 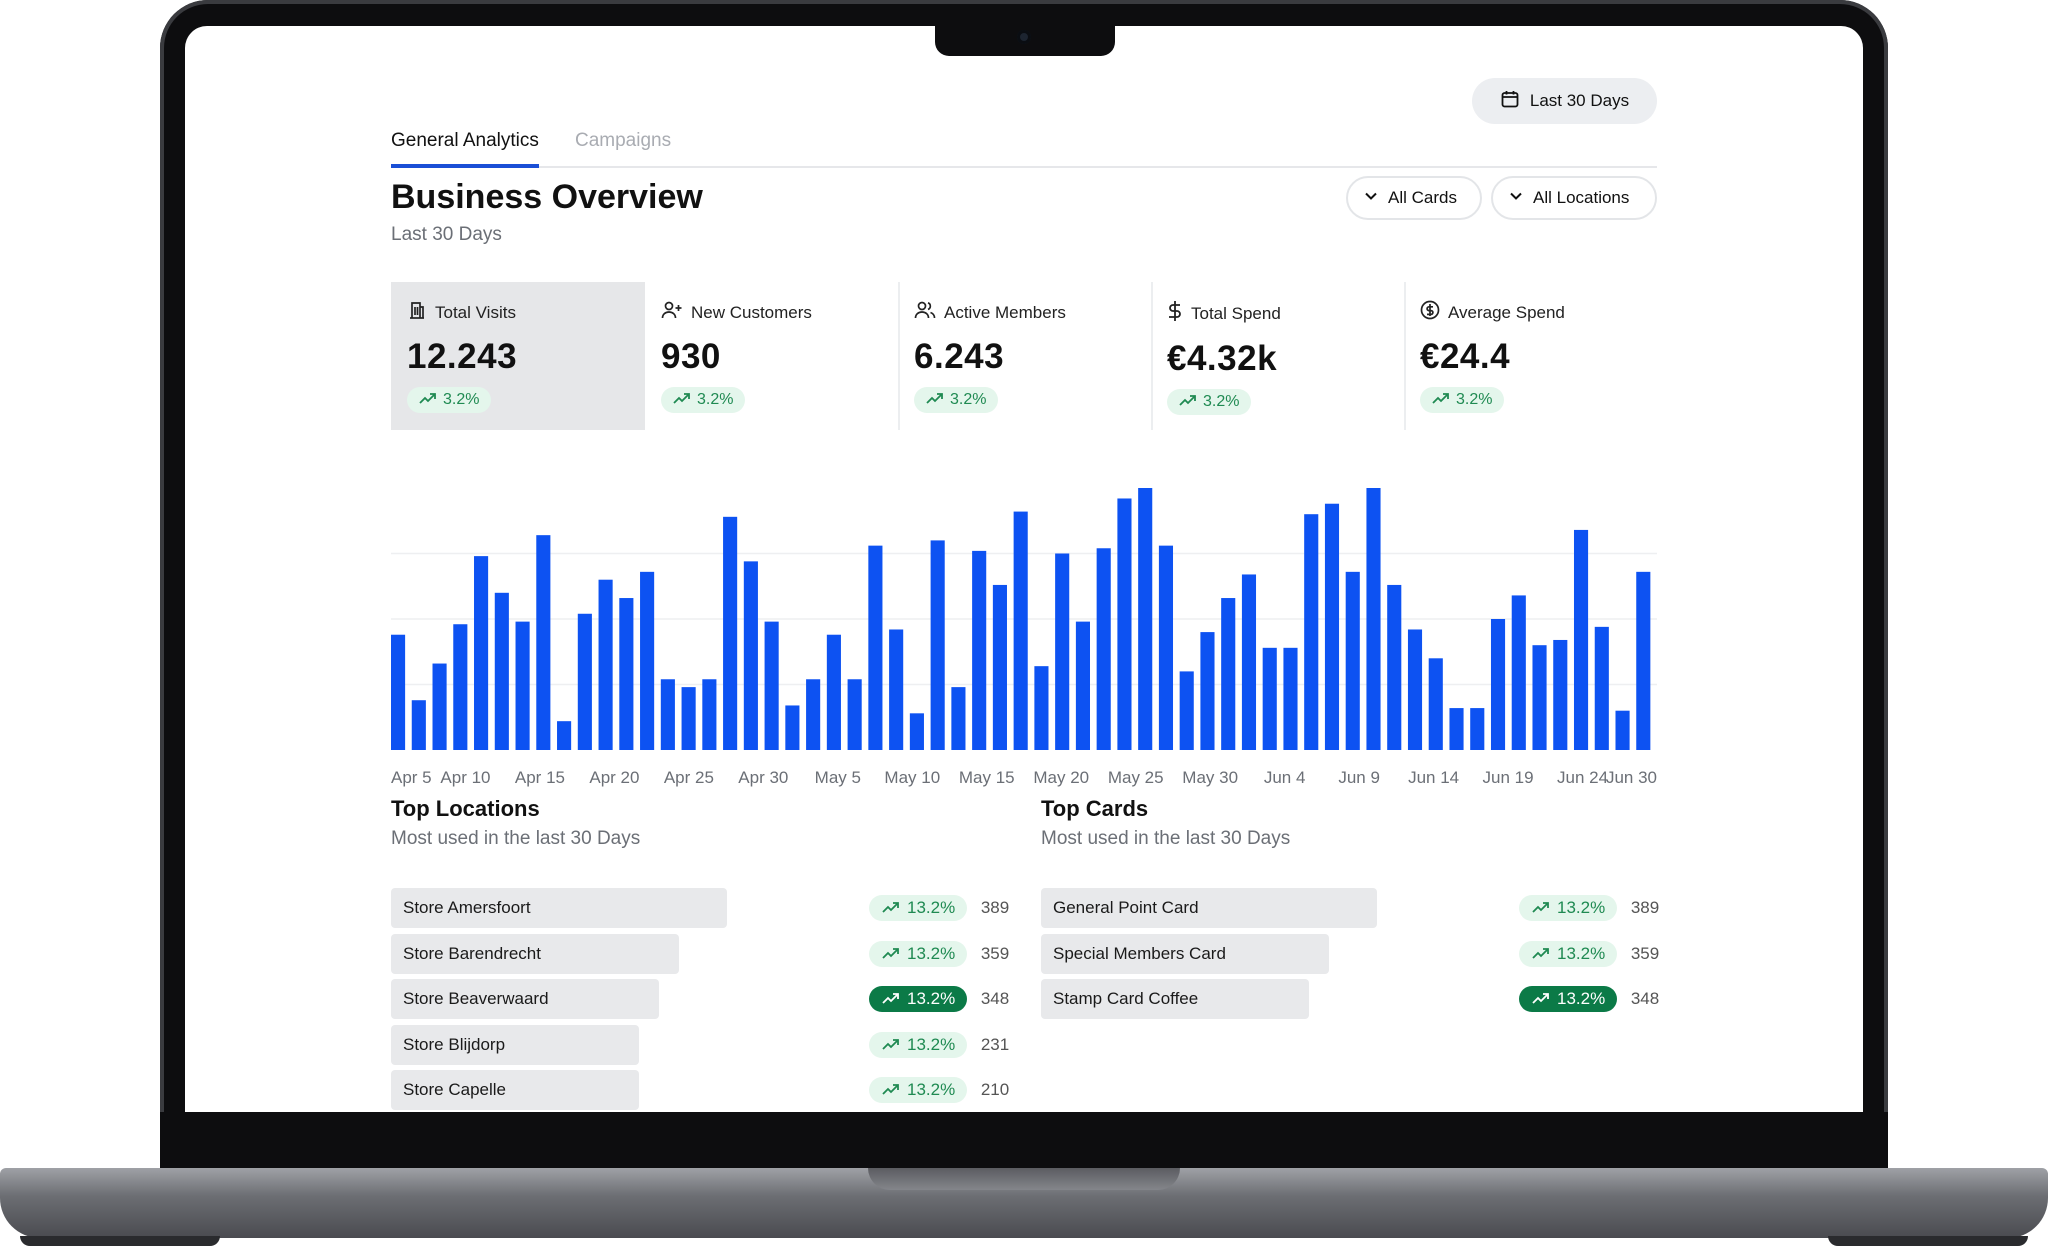 What do you see at coordinates (1531, 356) in the screenshot?
I see `kpi-average-spend: Average Spend €24.4 3.2%` at bounding box center [1531, 356].